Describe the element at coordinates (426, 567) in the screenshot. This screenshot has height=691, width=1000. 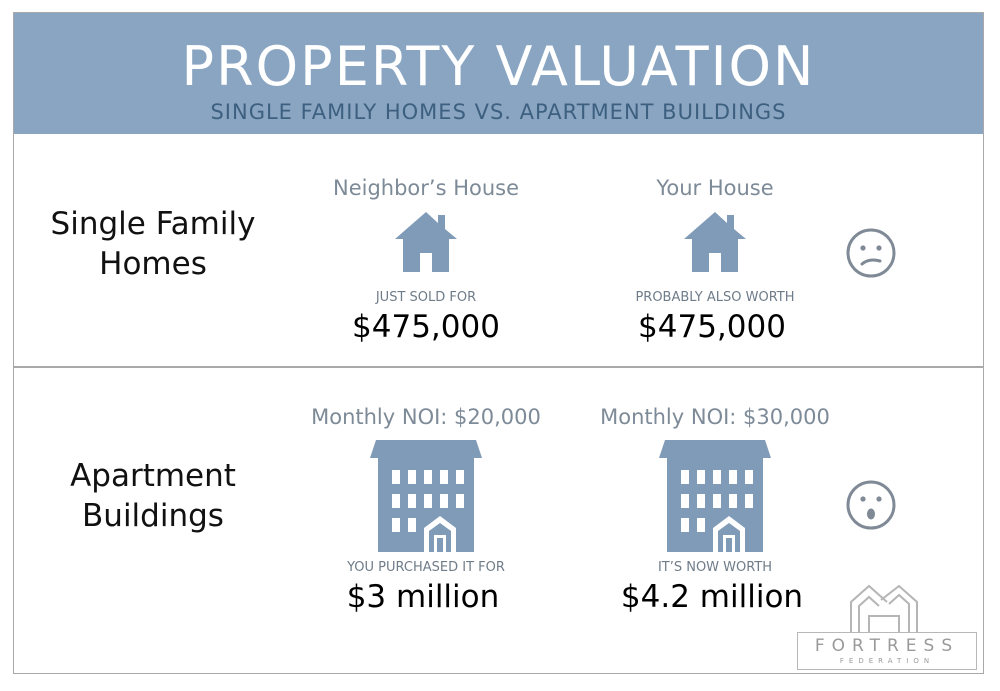
I see `building-one-caption: YOU PURCHASED IT FOR` at that location.